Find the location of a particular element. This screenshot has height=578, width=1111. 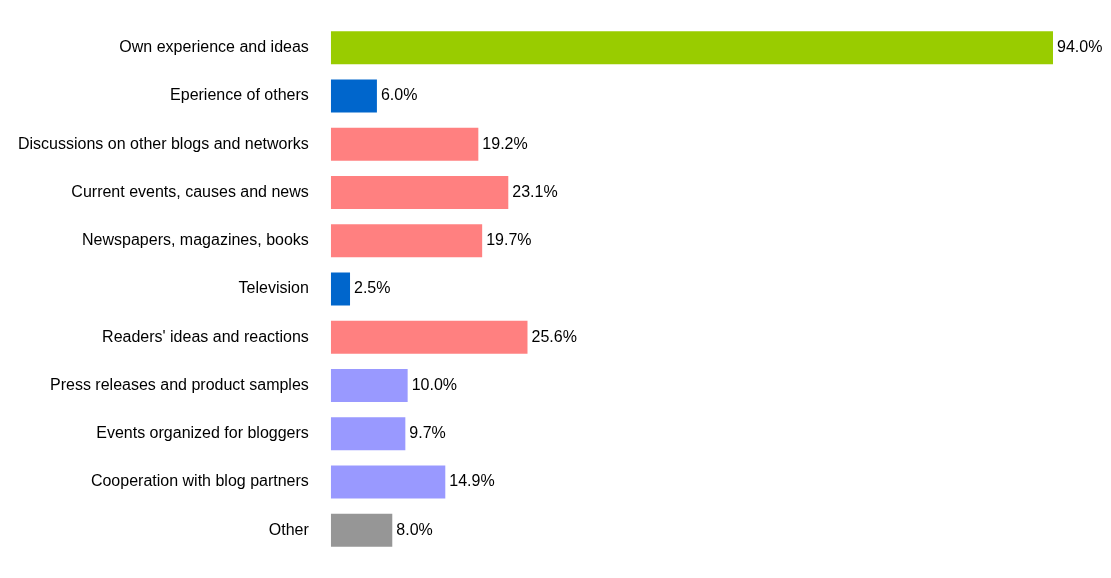

data-label: 25.6% is located at coordinates (554, 336).